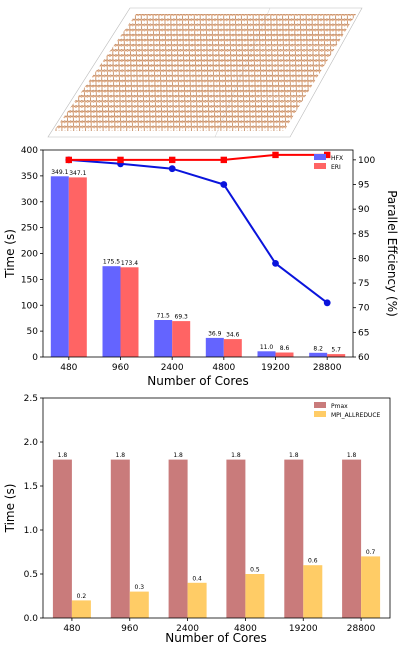  What do you see at coordinates (121, 455) in the screenshot?
I see `bottom-data-label-pmax-960: 1.8` at bounding box center [121, 455].